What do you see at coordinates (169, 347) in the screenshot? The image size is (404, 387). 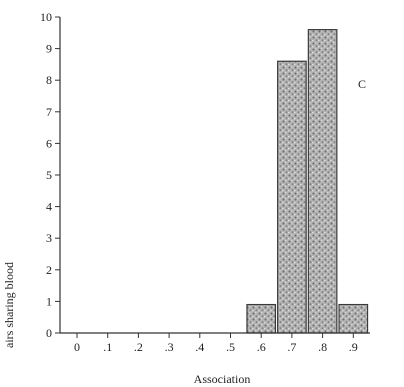 I see `x-tick-label: .3` at bounding box center [169, 347].